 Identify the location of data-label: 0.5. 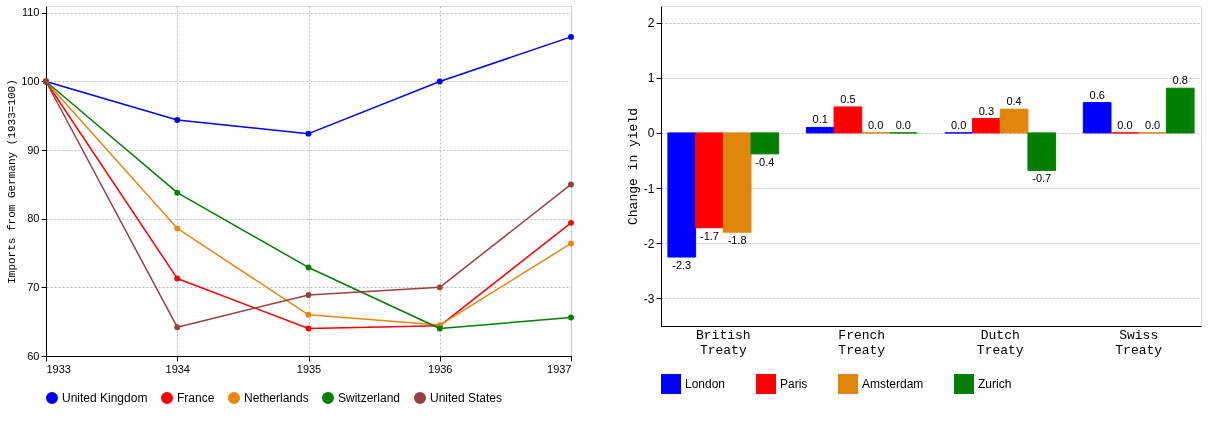
(848, 98).